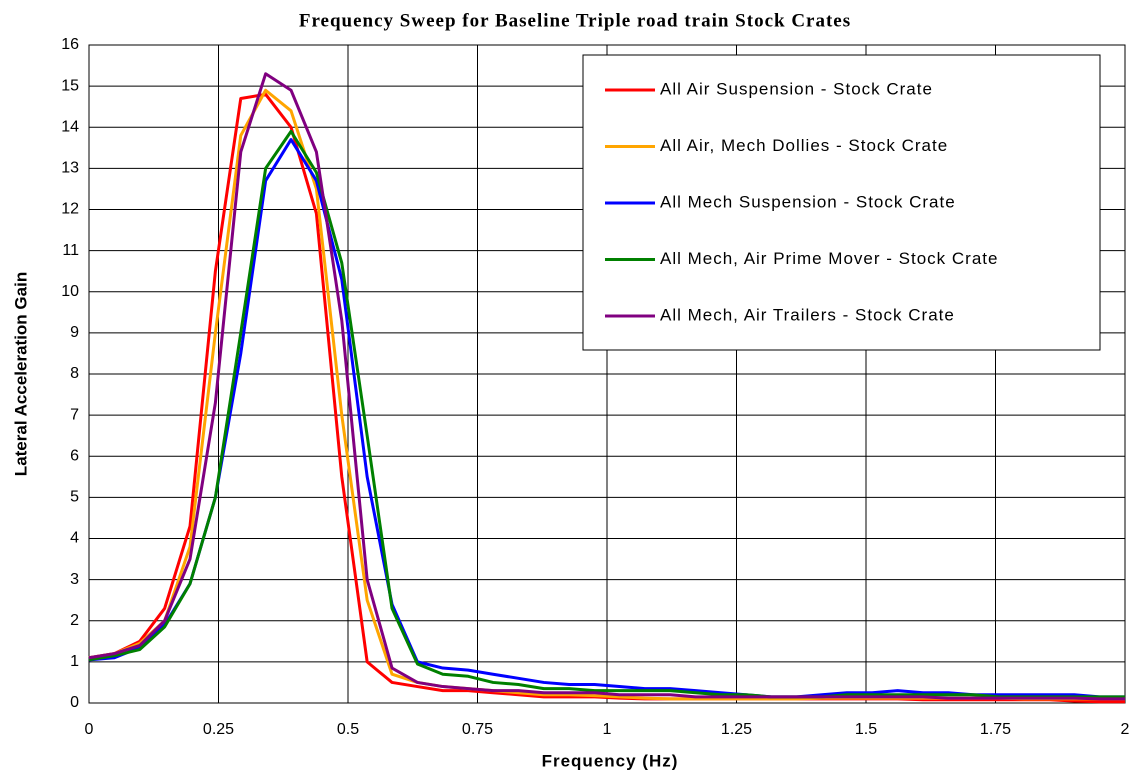 The width and height of the screenshot is (1131, 781). Describe the element at coordinates (74, 373) in the screenshot. I see `y-tick-label: 8` at that location.